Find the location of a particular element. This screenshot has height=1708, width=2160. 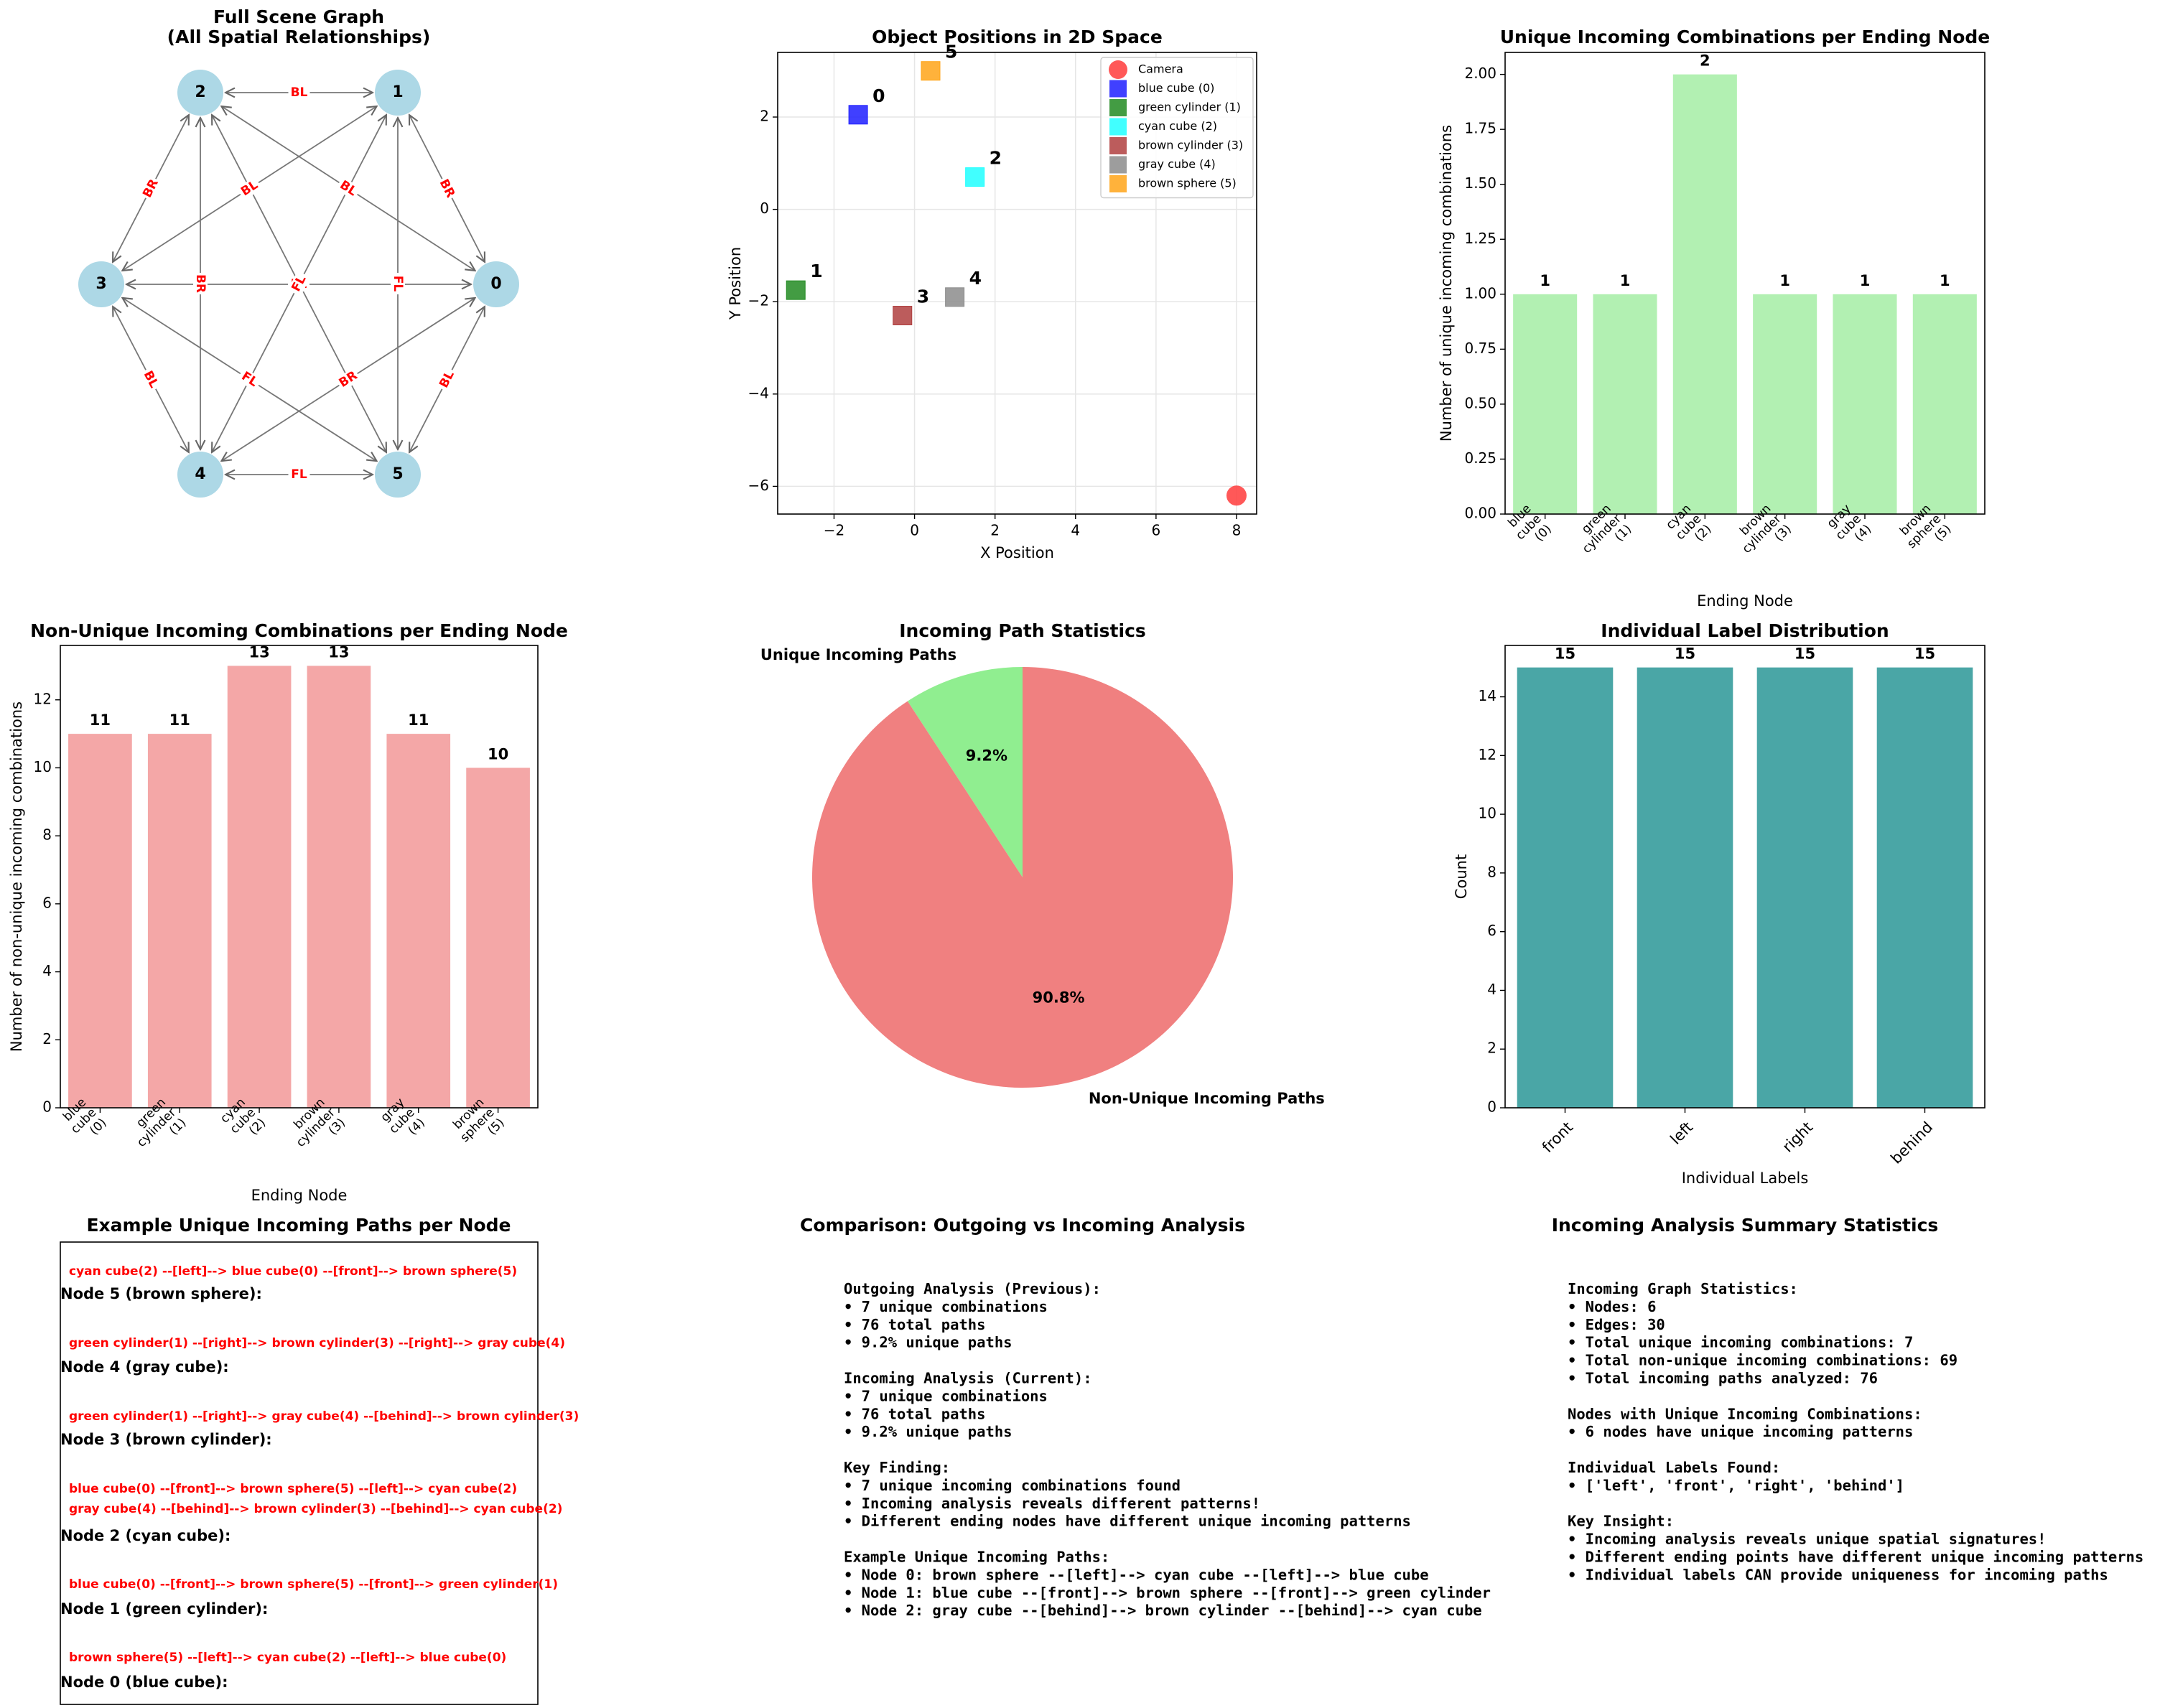

x-axis-label: X Position is located at coordinates (1017, 552).